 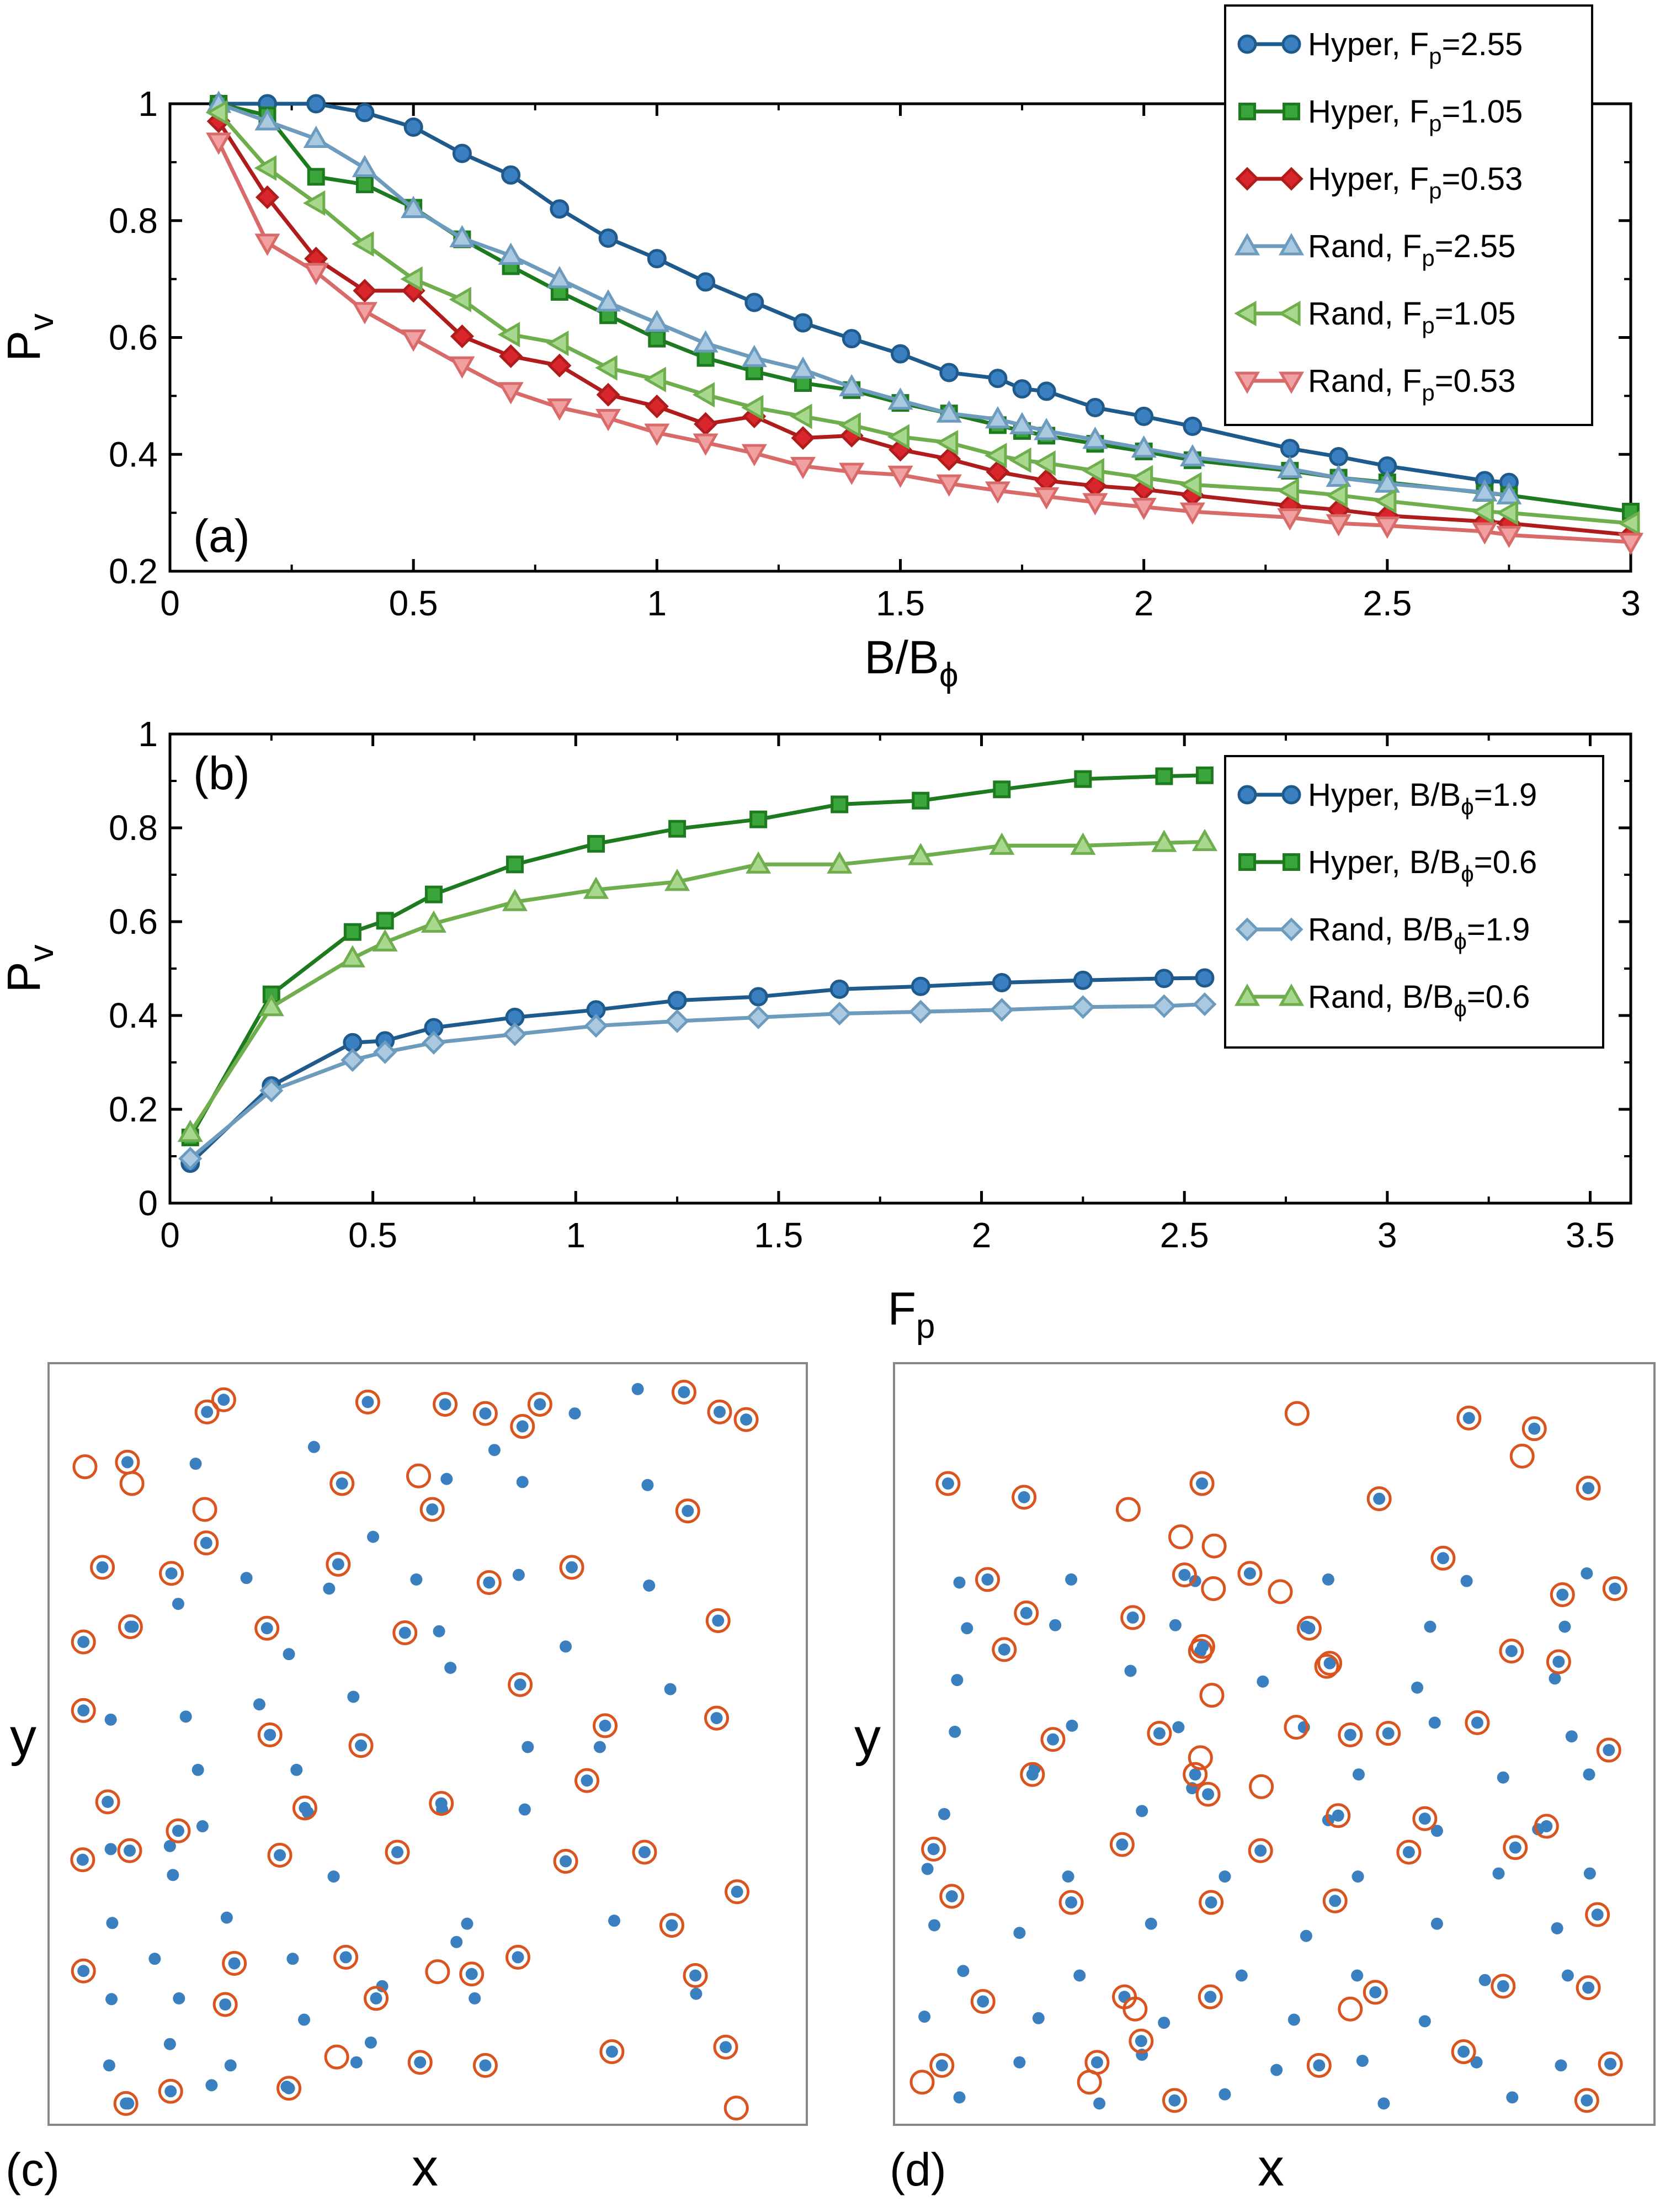 What do you see at coordinates (1483, 112) in the screenshot?
I see `legend-label-suffix: =1.05` at bounding box center [1483, 112].